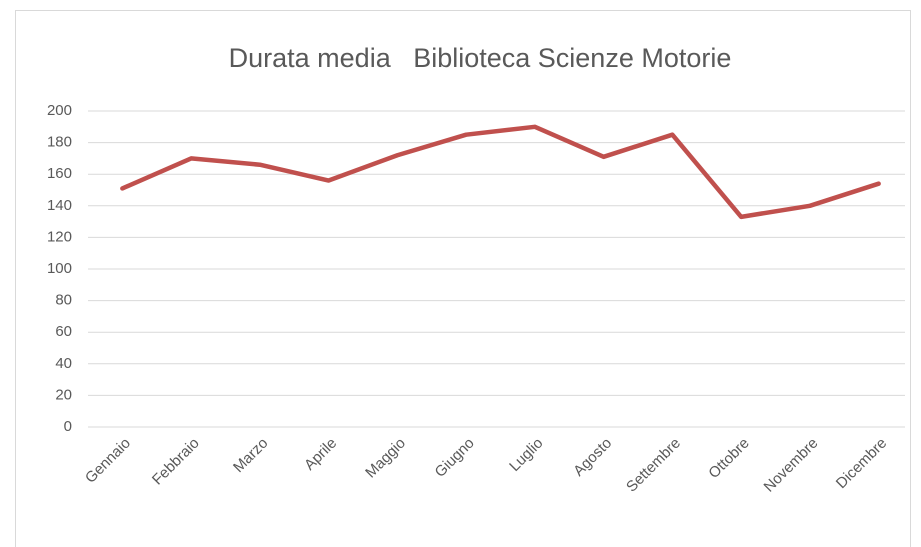 The width and height of the screenshot is (921, 547). I want to click on y-tick-label: 0, so click(68, 426).